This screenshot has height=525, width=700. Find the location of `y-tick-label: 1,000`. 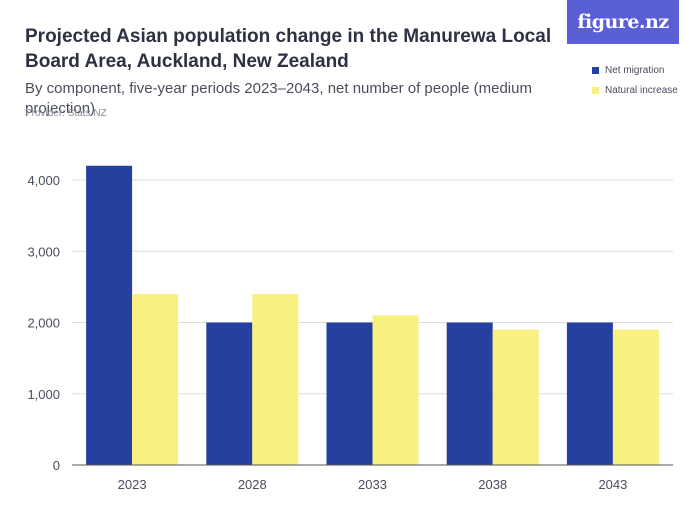

y-tick-label: 1,000 is located at coordinates (43, 394).